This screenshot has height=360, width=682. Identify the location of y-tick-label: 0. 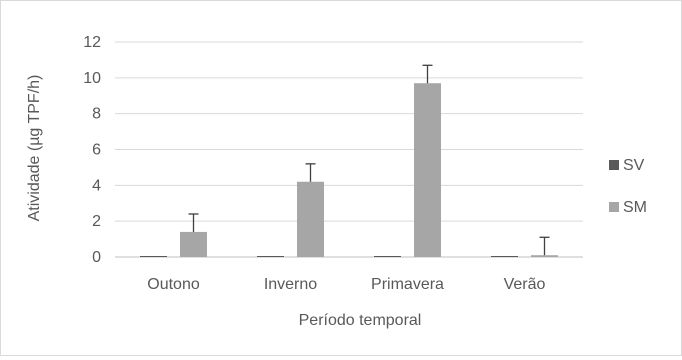
(96, 257).